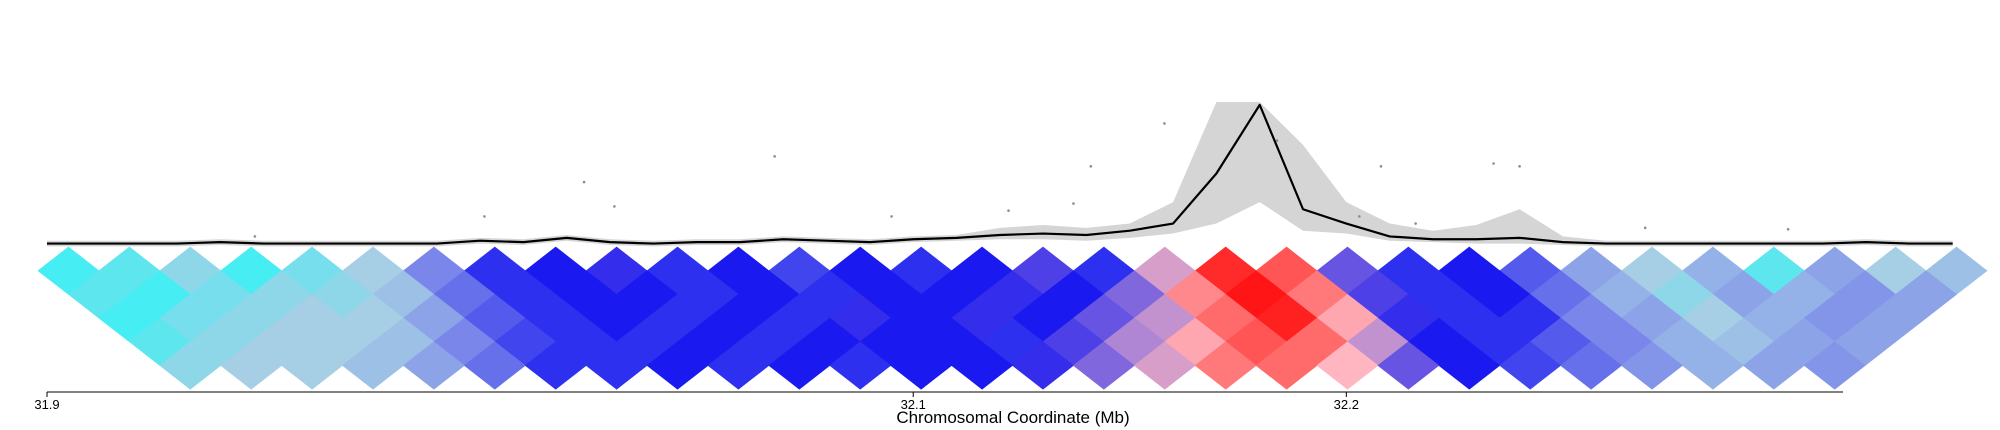 Image resolution: width=2000 pixels, height=430 pixels. What do you see at coordinates (913, 404) in the screenshot?
I see `x-tick-label: 32.1` at bounding box center [913, 404].